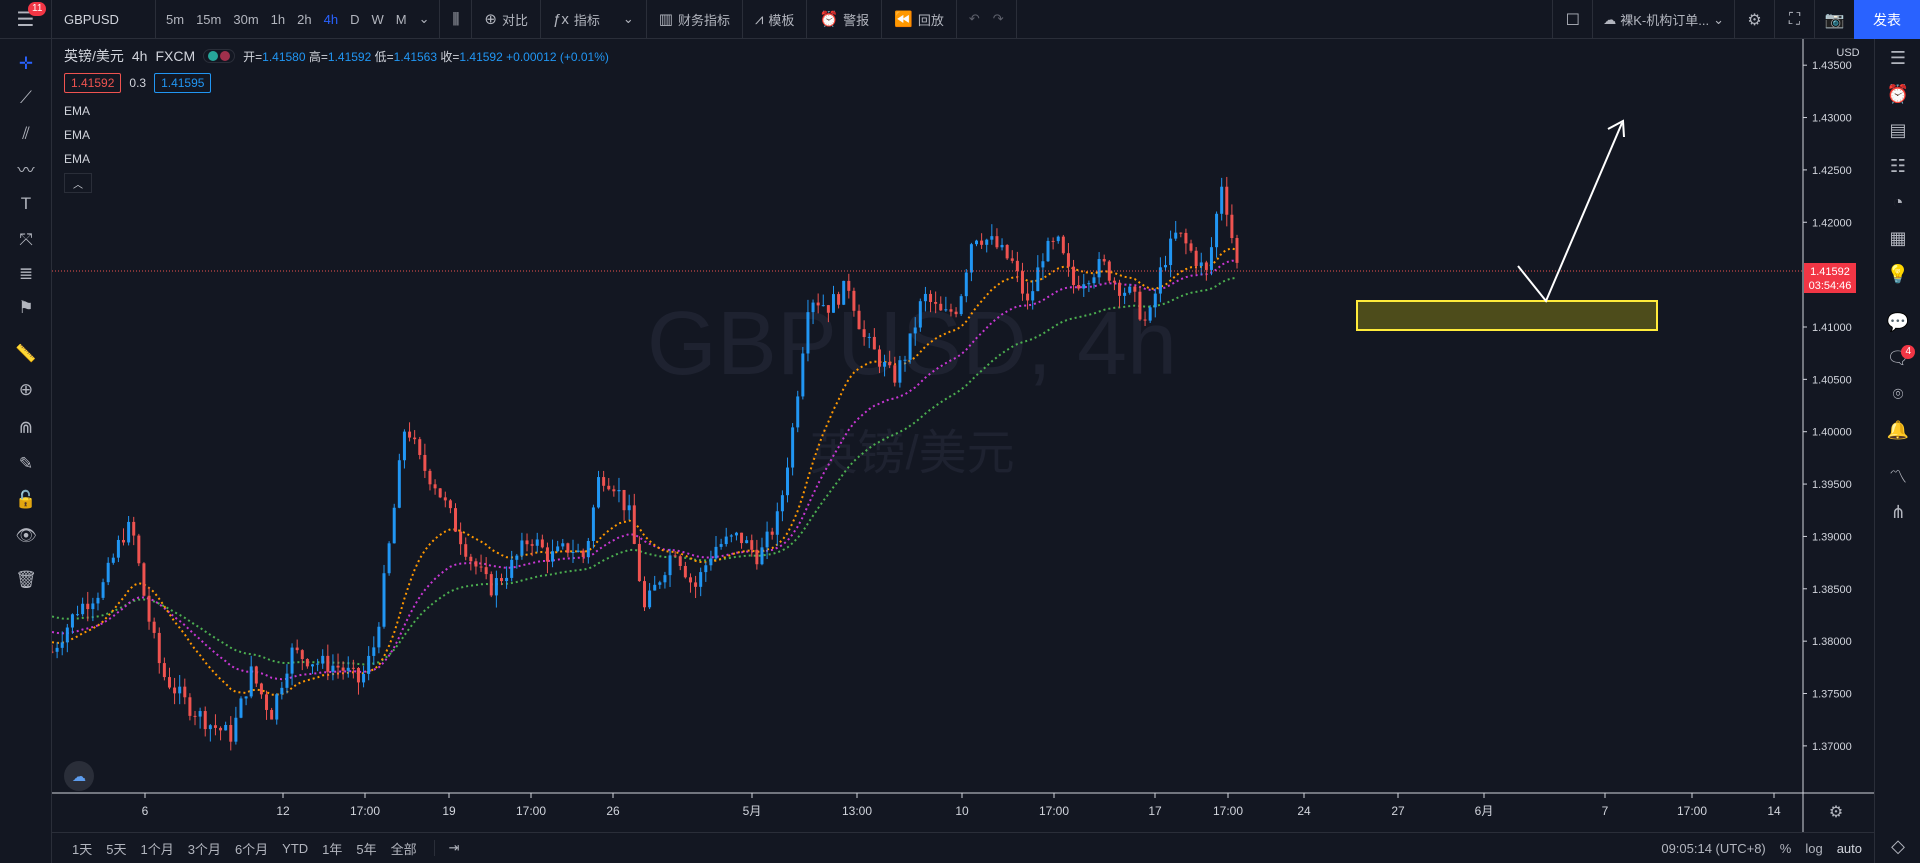  What do you see at coordinates (26, 273) in the screenshot?
I see `fib-tool-icon: ≣` at bounding box center [26, 273].